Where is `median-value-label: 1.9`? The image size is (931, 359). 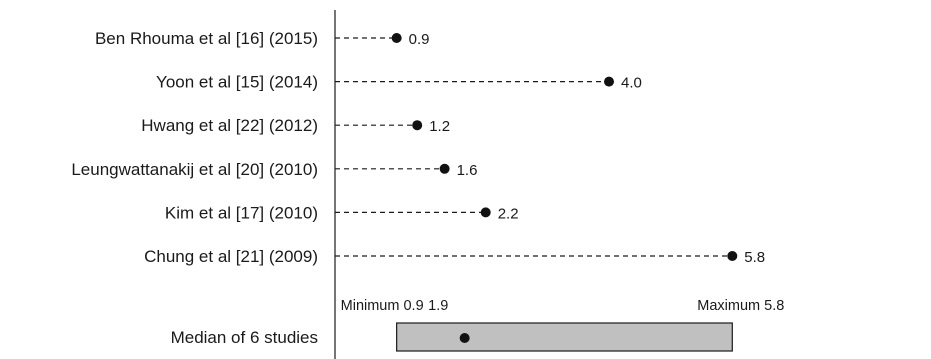 median-value-label: 1.9 is located at coordinates (438, 306).